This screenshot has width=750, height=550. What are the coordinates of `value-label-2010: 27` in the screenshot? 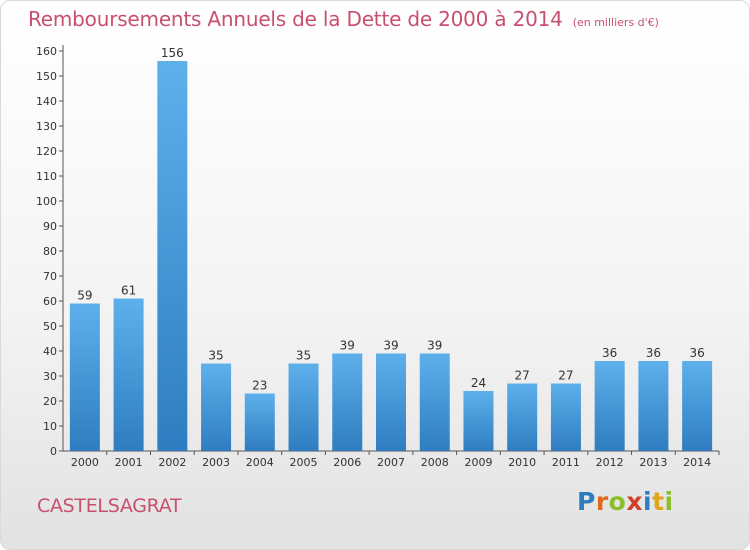 It's located at (522, 376).